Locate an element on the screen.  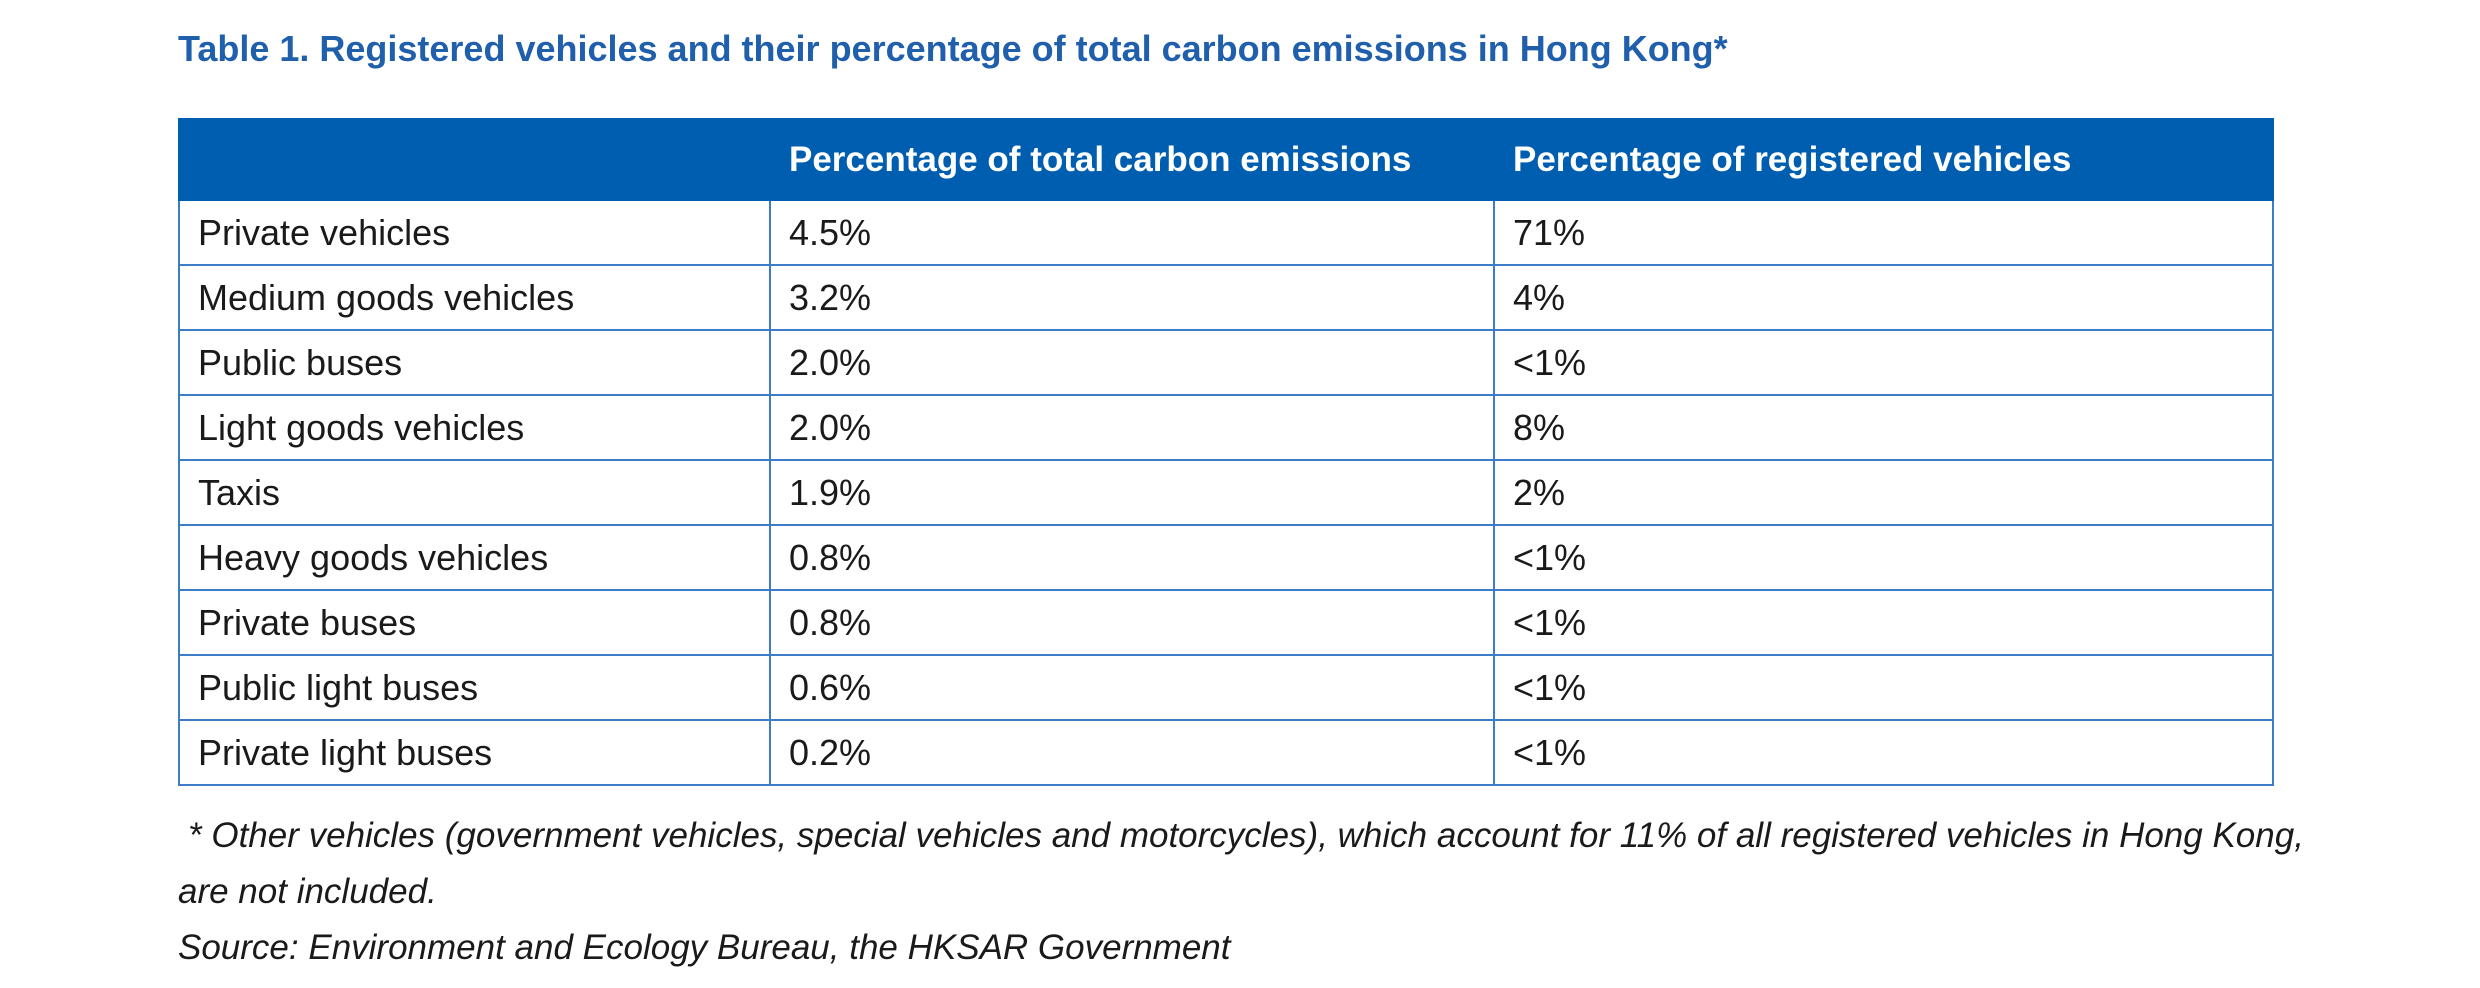
table-row: Public light buses 0.6% <1% is located at coordinates (1226, 687).